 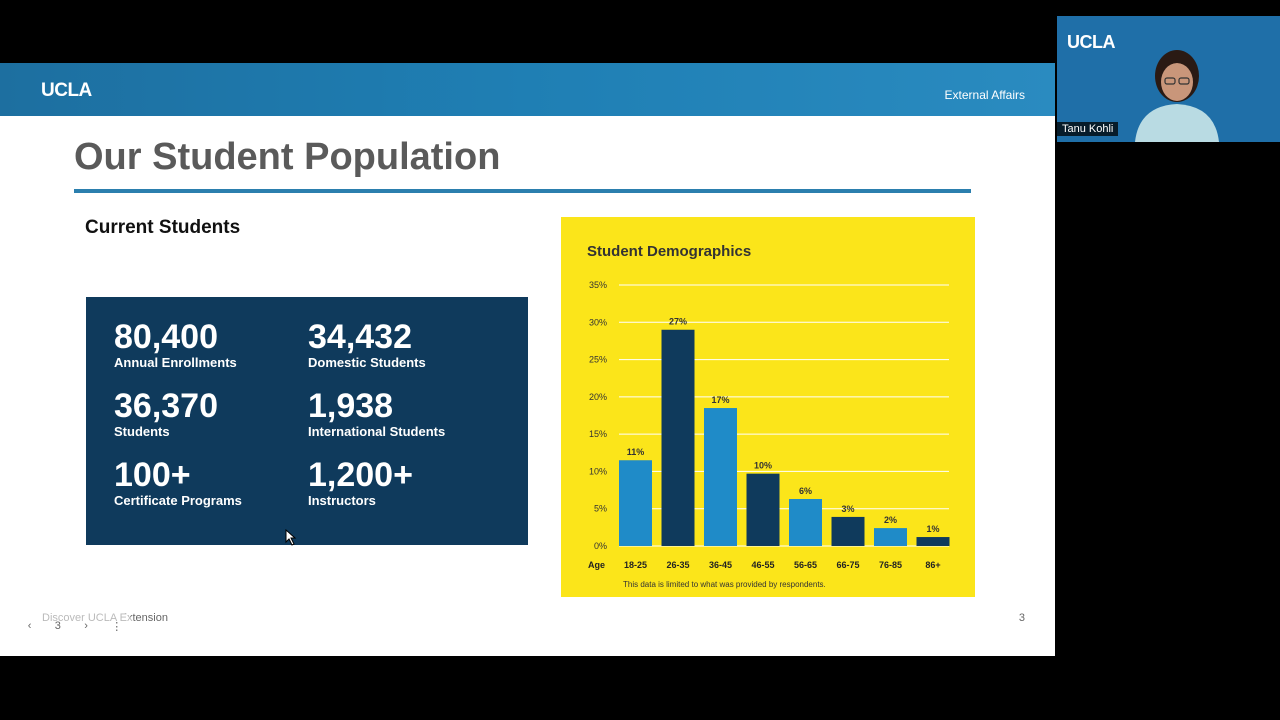 What do you see at coordinates (635, 565) in the screenshot?
I see `x-tick-label: 18-25` at bounding box center [635, 565].